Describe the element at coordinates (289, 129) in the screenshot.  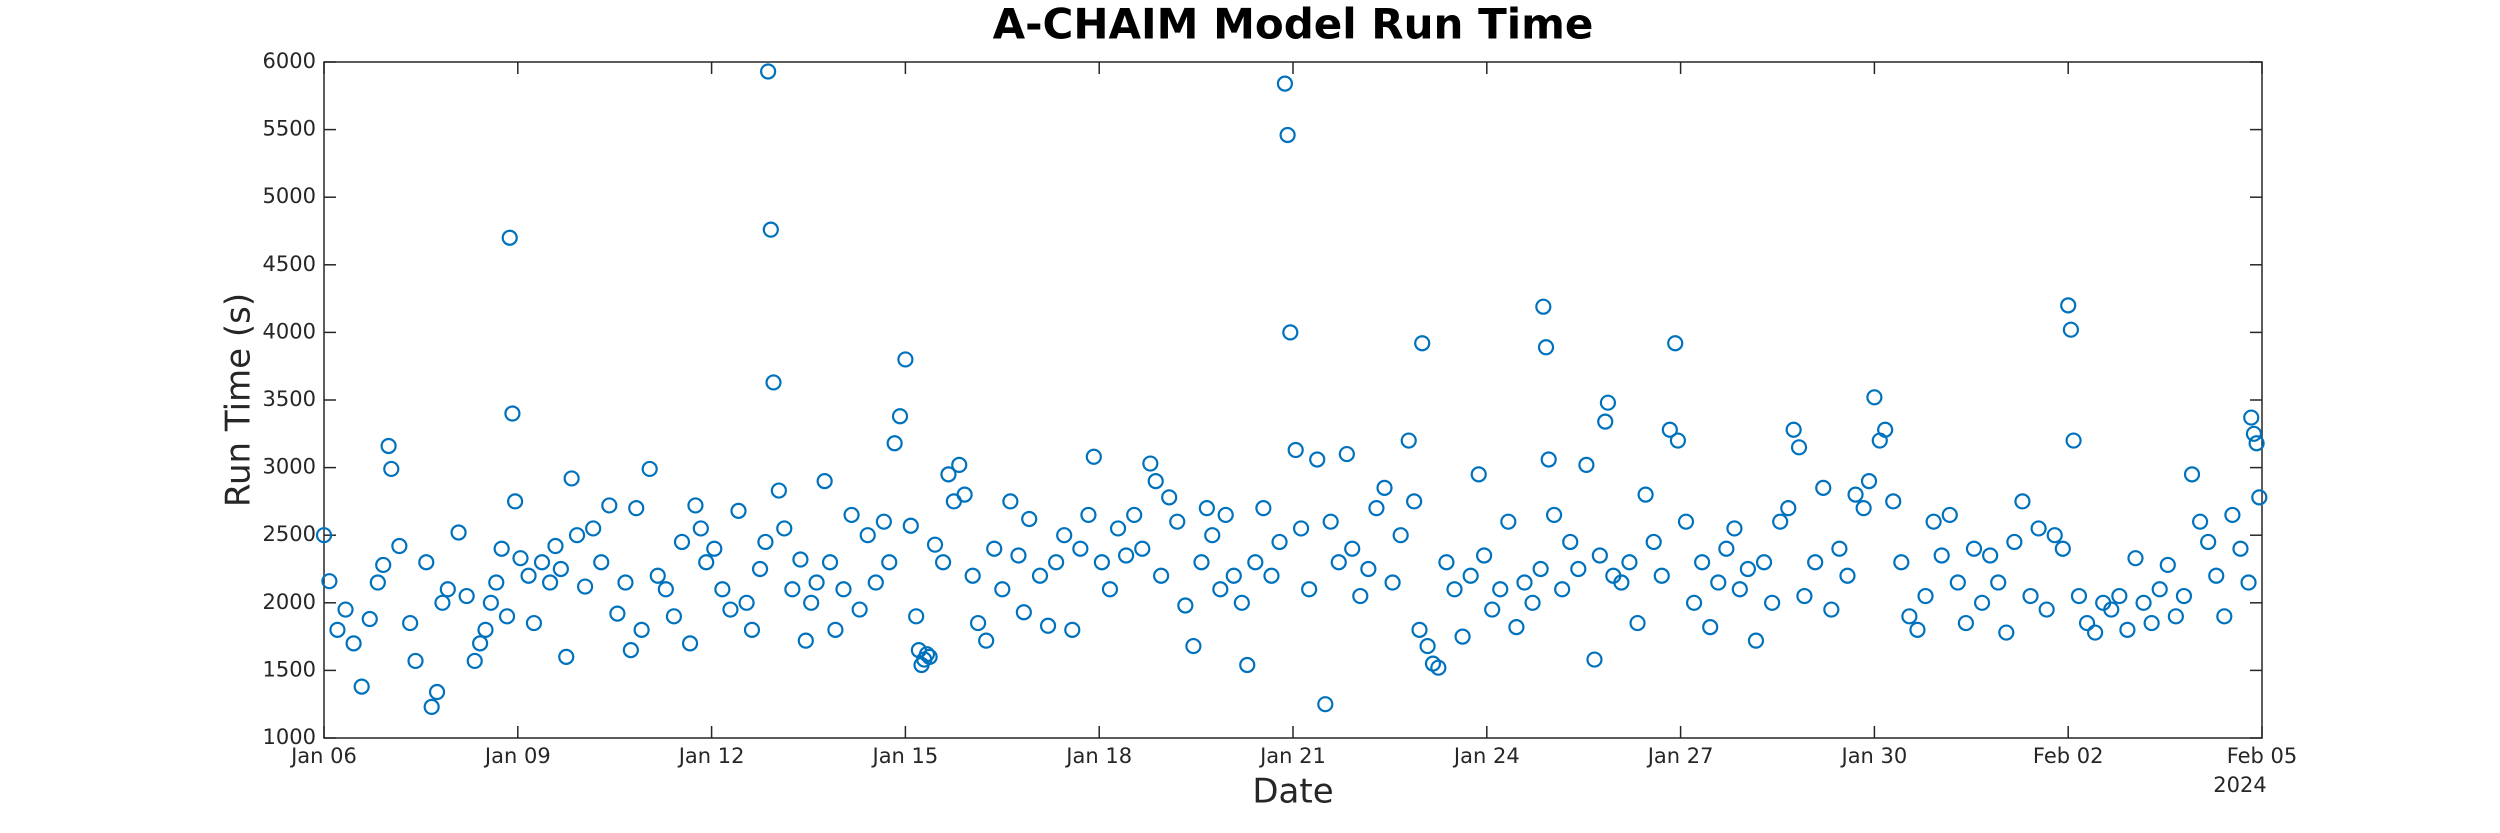
I see `y-tick-label: 5500` at that location.